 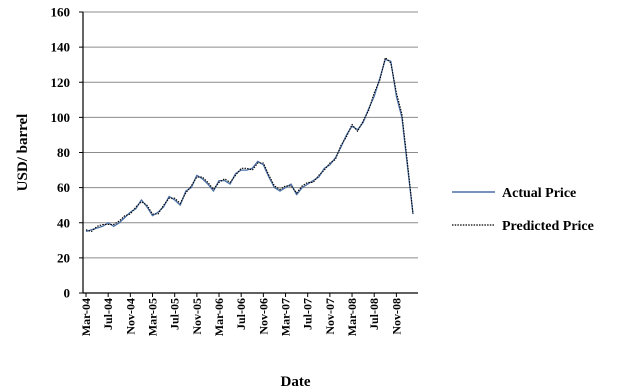 I want to click on legend-label: Actual Price, so click(x=539, y=193).